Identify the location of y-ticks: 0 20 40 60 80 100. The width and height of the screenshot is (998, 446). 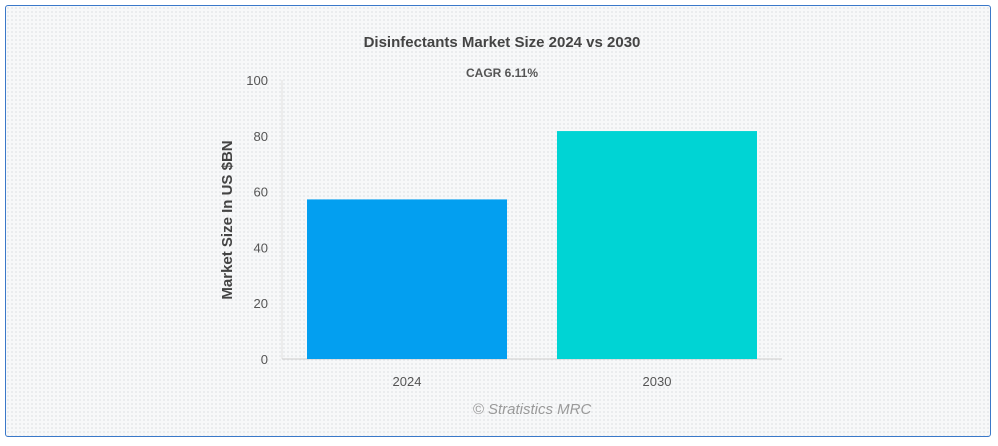
(257, 220).